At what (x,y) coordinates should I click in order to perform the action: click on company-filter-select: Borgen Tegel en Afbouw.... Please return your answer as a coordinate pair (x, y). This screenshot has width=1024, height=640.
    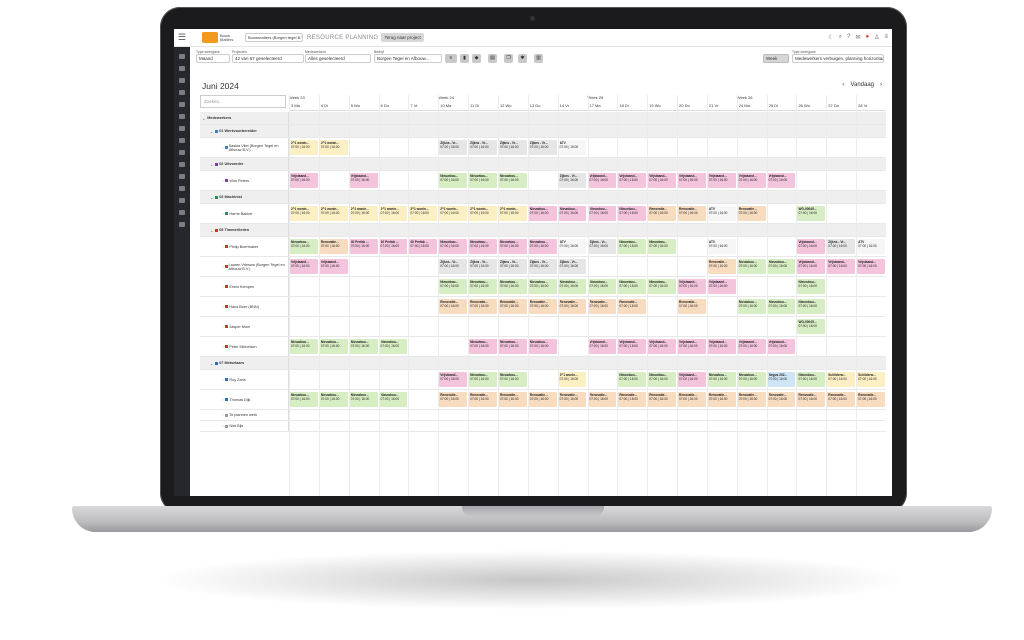
    Looking at the image, I should click on (408, 58).